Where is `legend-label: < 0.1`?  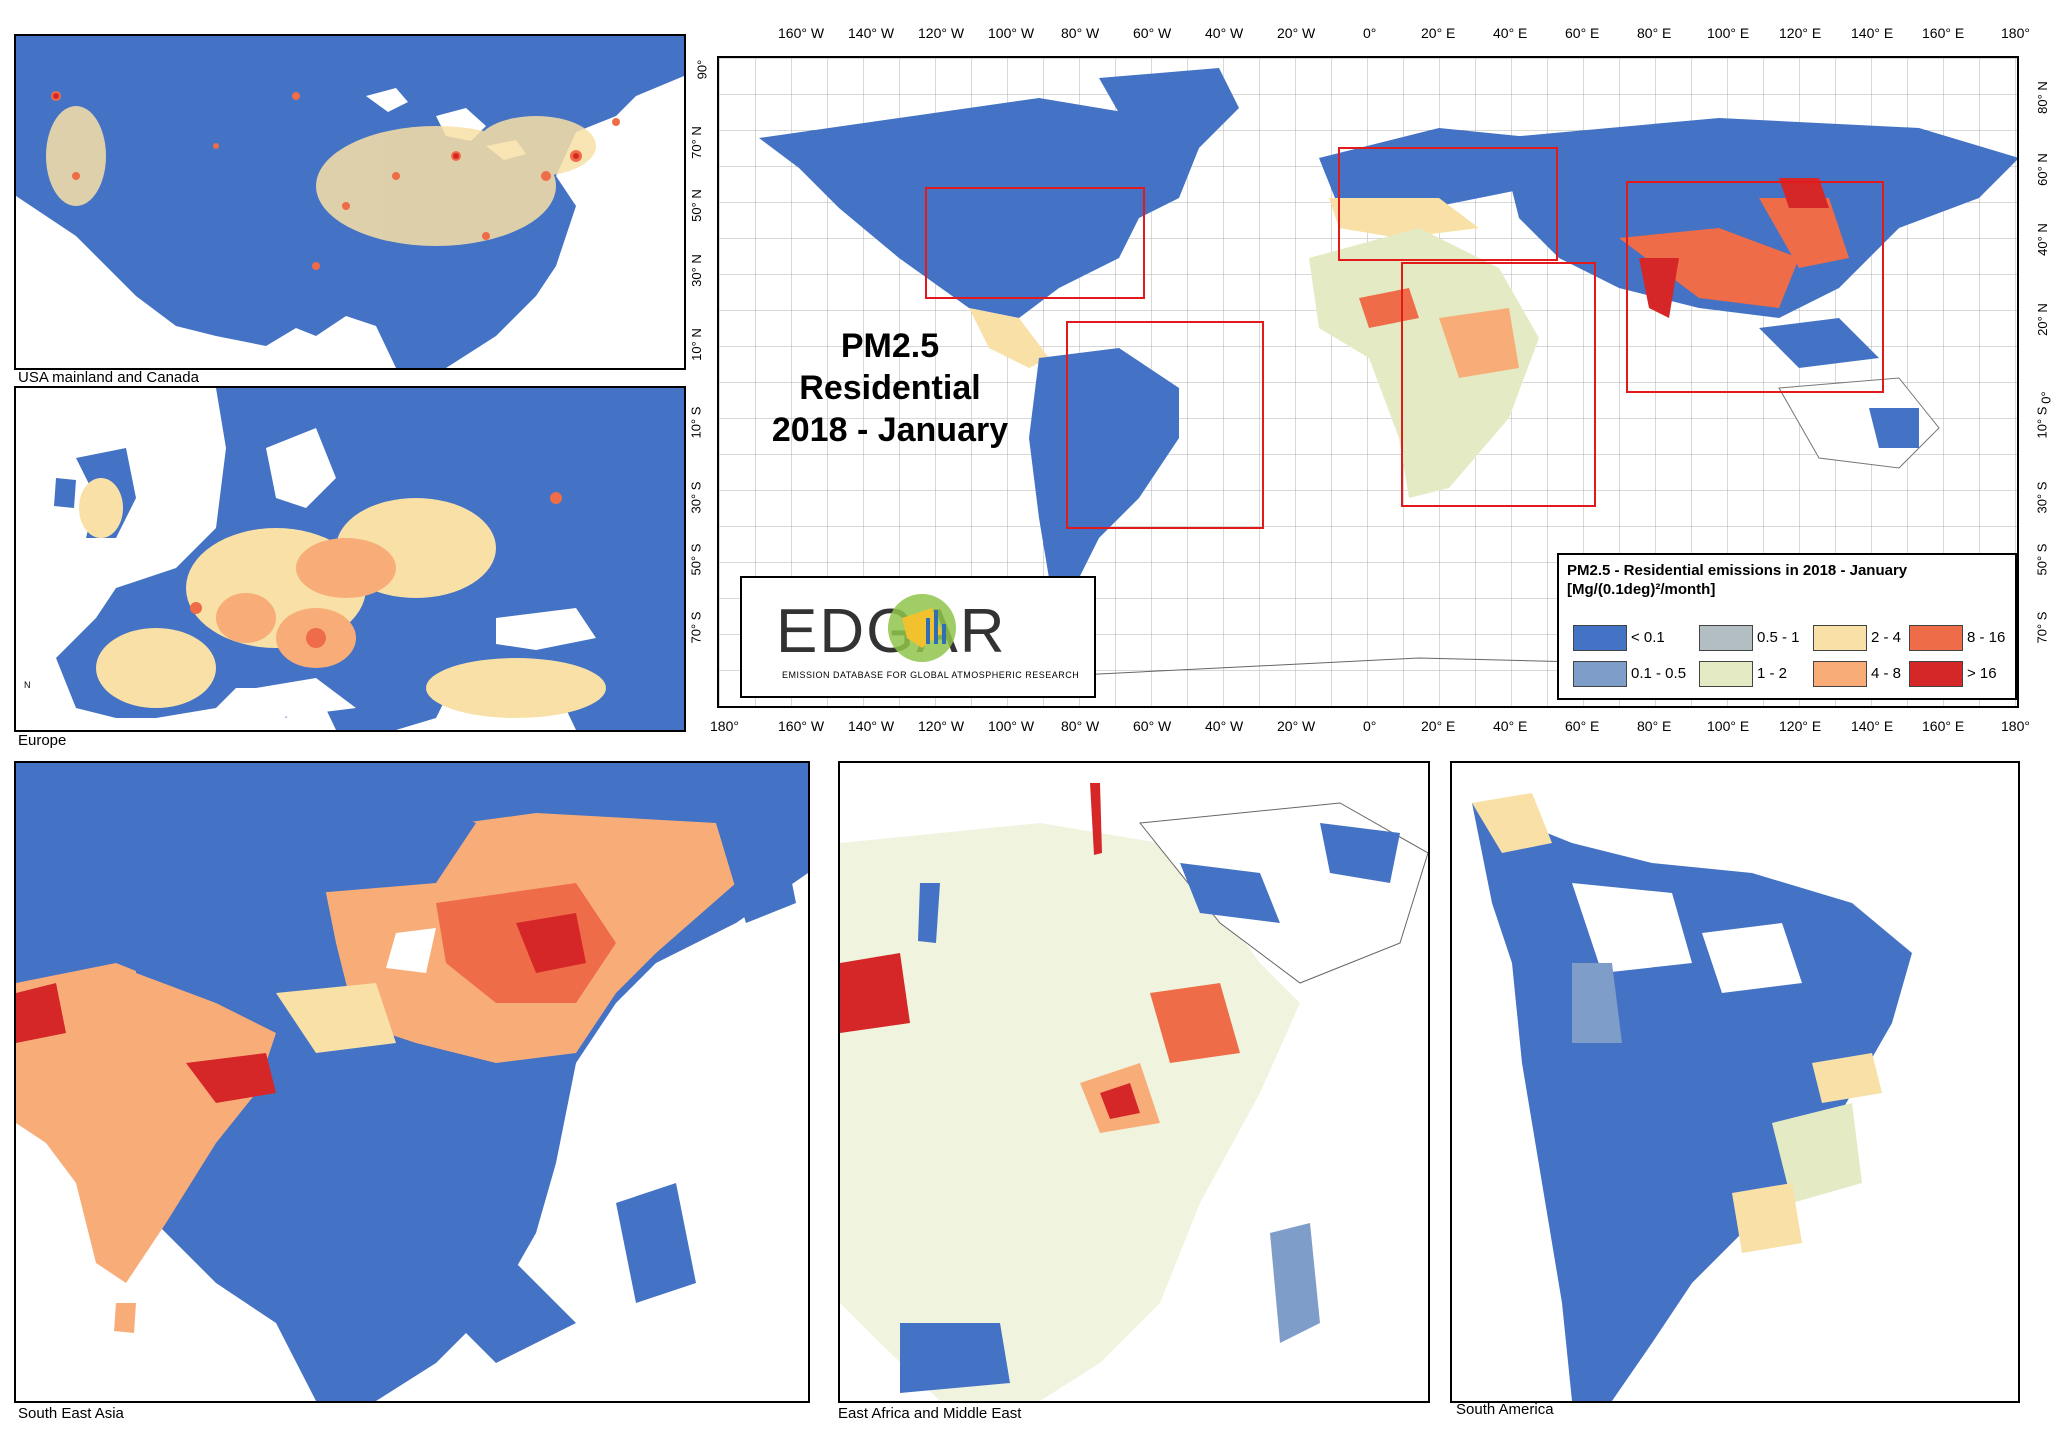
legend-label: < 0.1 is located at coordinates (1648, 637).